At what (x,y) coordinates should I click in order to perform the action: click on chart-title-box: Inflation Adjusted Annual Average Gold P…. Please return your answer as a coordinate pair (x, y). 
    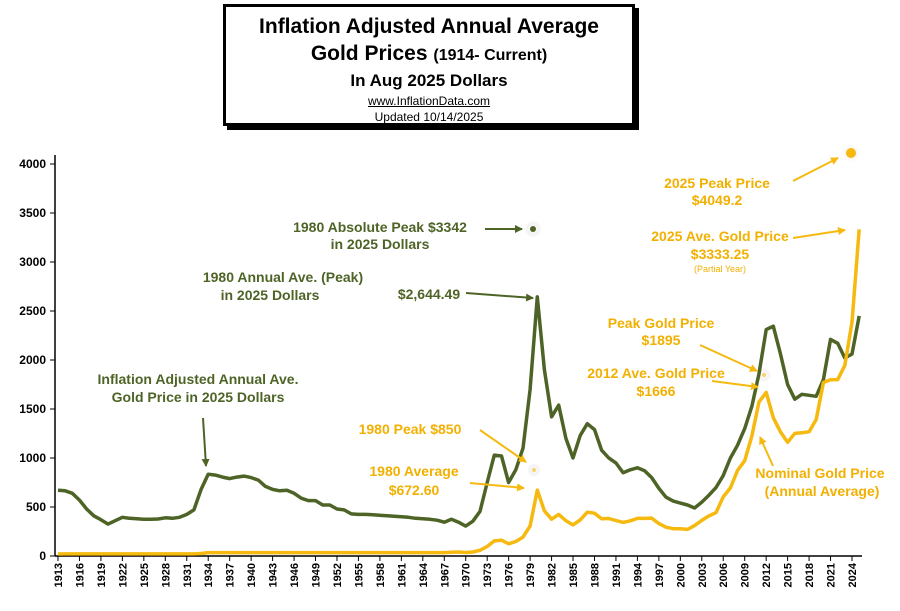
    Looking at the image, I should click on (429, 65).